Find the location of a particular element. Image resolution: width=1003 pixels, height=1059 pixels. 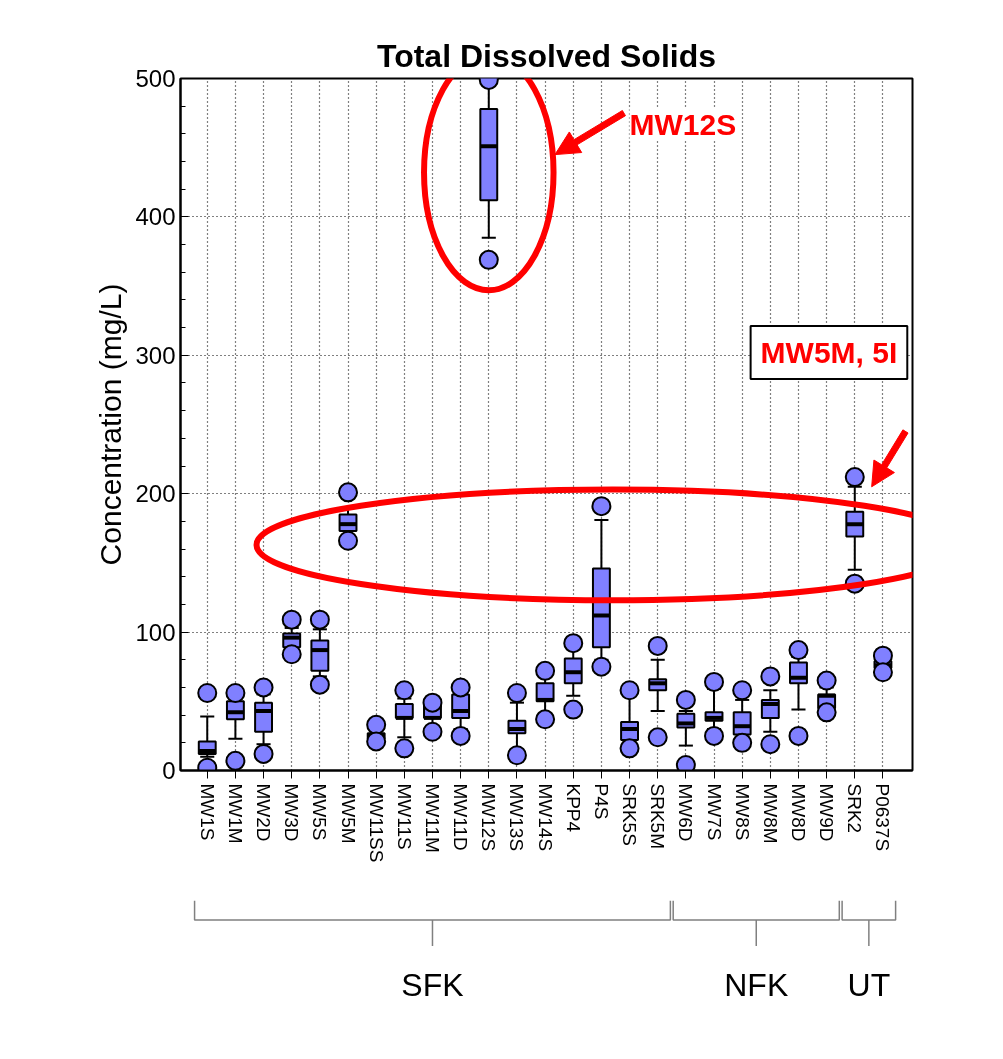

x-tick-label: MW5M is located at coordinates (348, 813).